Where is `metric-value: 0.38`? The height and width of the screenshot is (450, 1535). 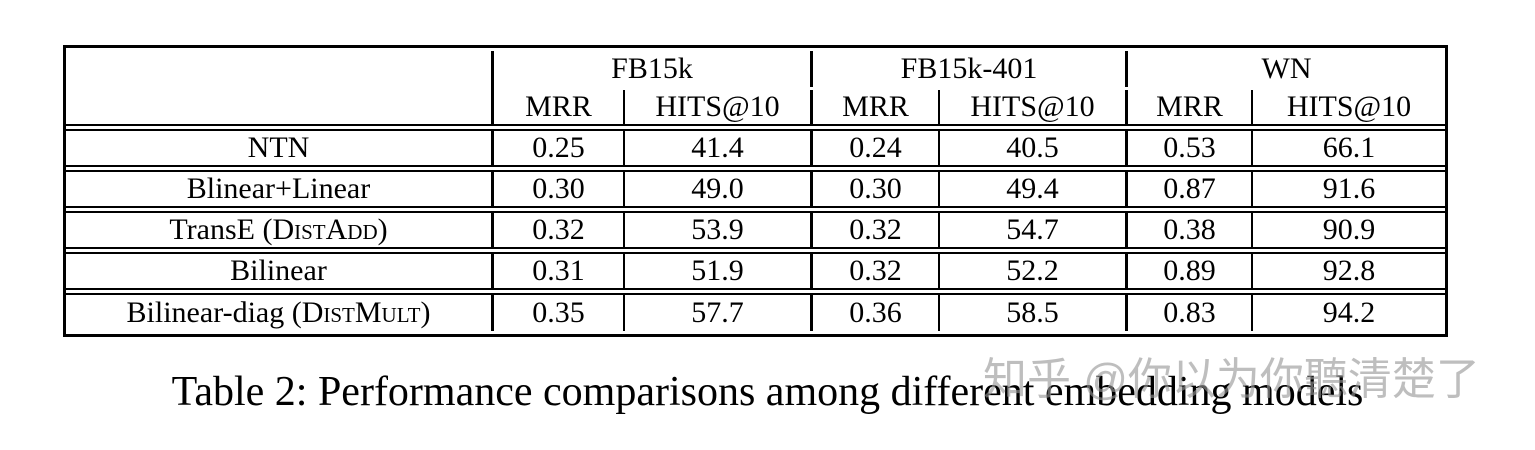
metric-value: 0.38 is located at coordinates (1191, 230).